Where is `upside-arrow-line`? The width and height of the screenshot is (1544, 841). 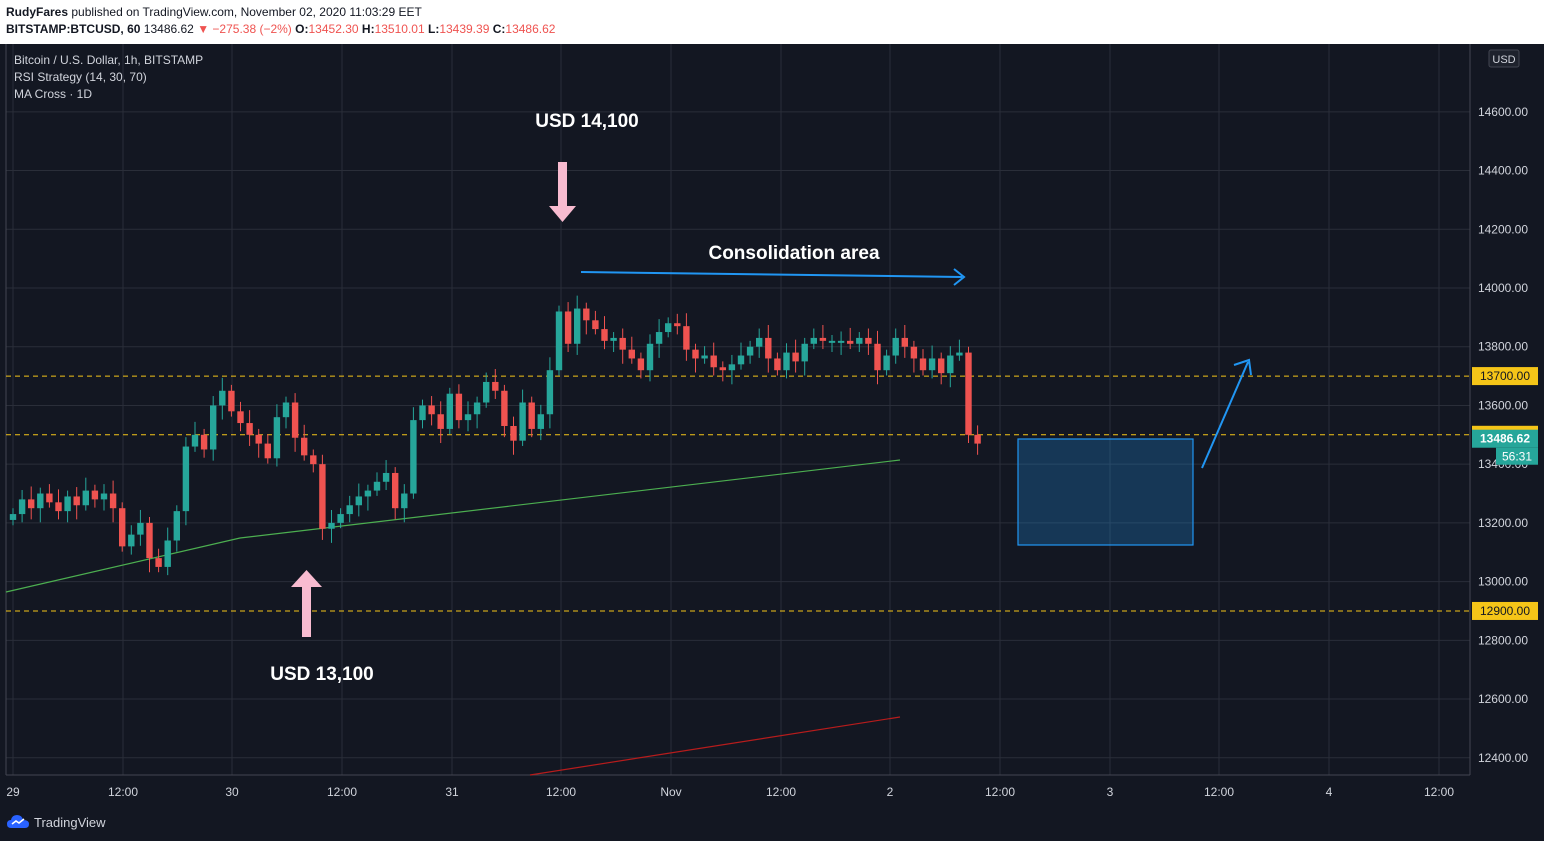 upside-arrow-line is located at coordinates (1225, 415).